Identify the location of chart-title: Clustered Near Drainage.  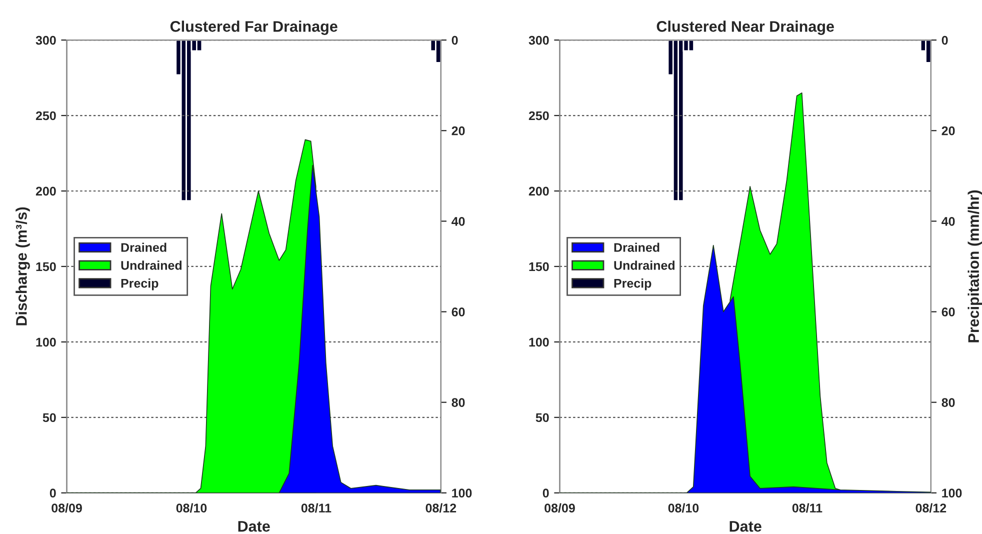
(745, 27).